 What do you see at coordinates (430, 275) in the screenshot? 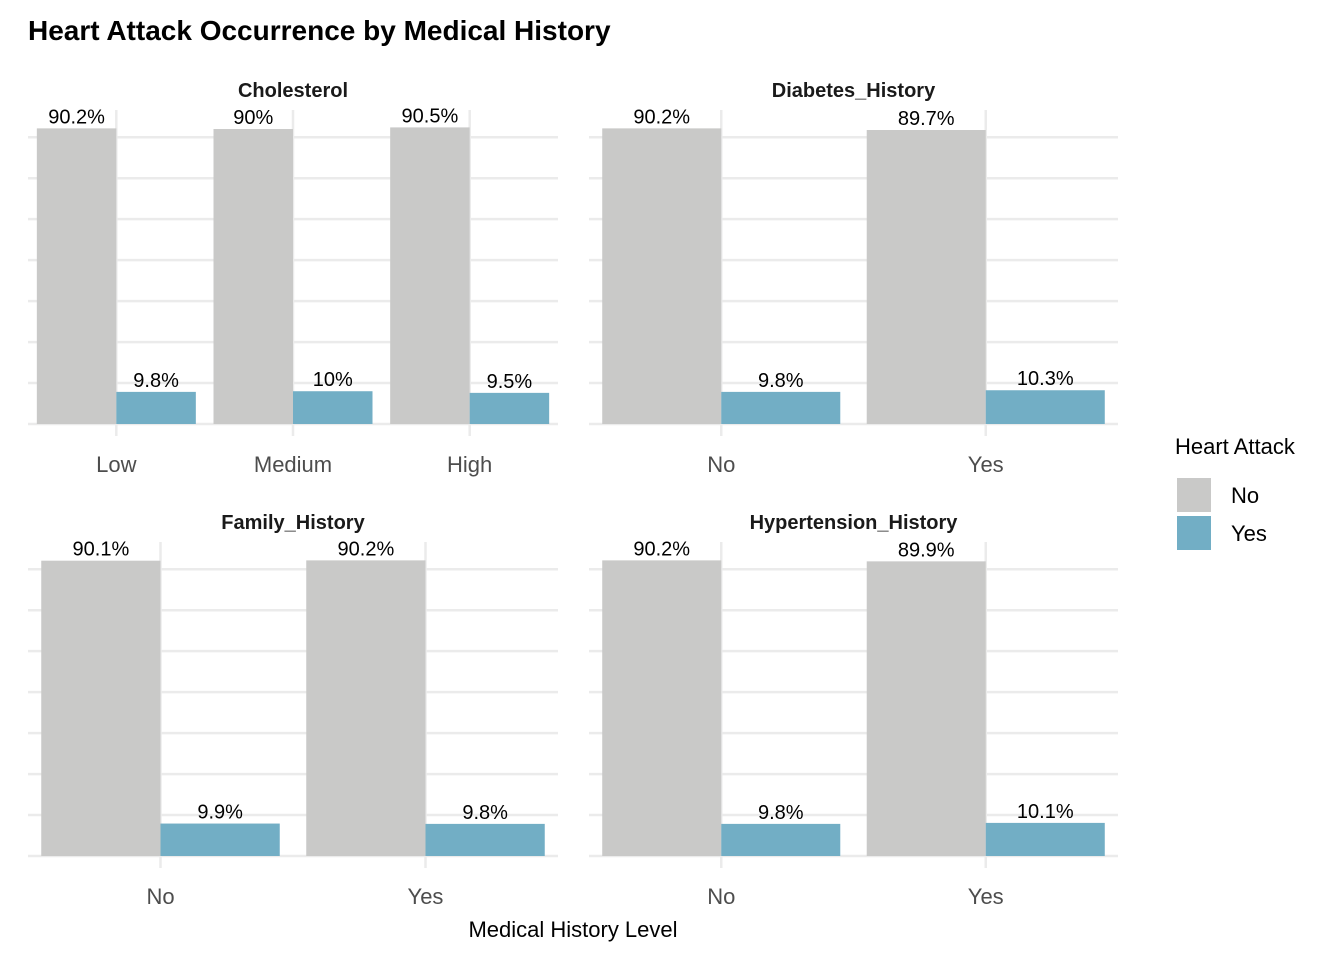
I see `bar-no-high` at bounding box center [430, 275].